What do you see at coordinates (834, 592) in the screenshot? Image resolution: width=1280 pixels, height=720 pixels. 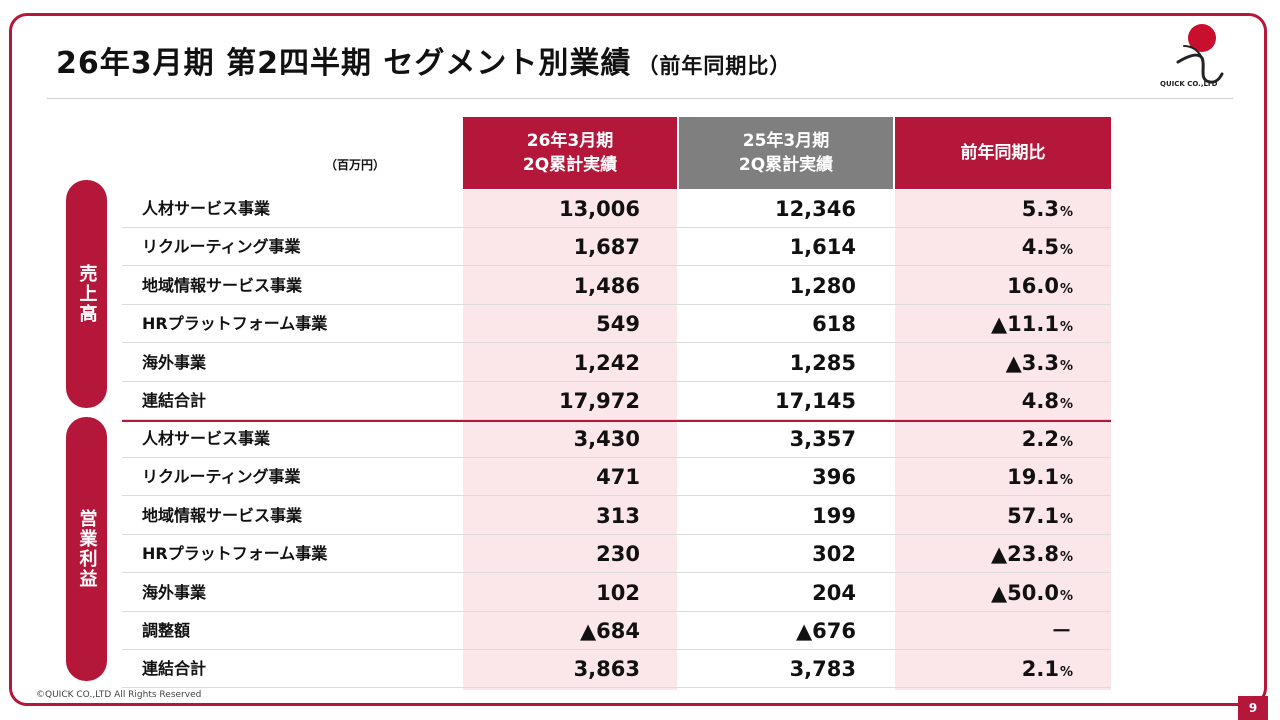 I see `previous-value: 204` at bounding box center [834, 592].